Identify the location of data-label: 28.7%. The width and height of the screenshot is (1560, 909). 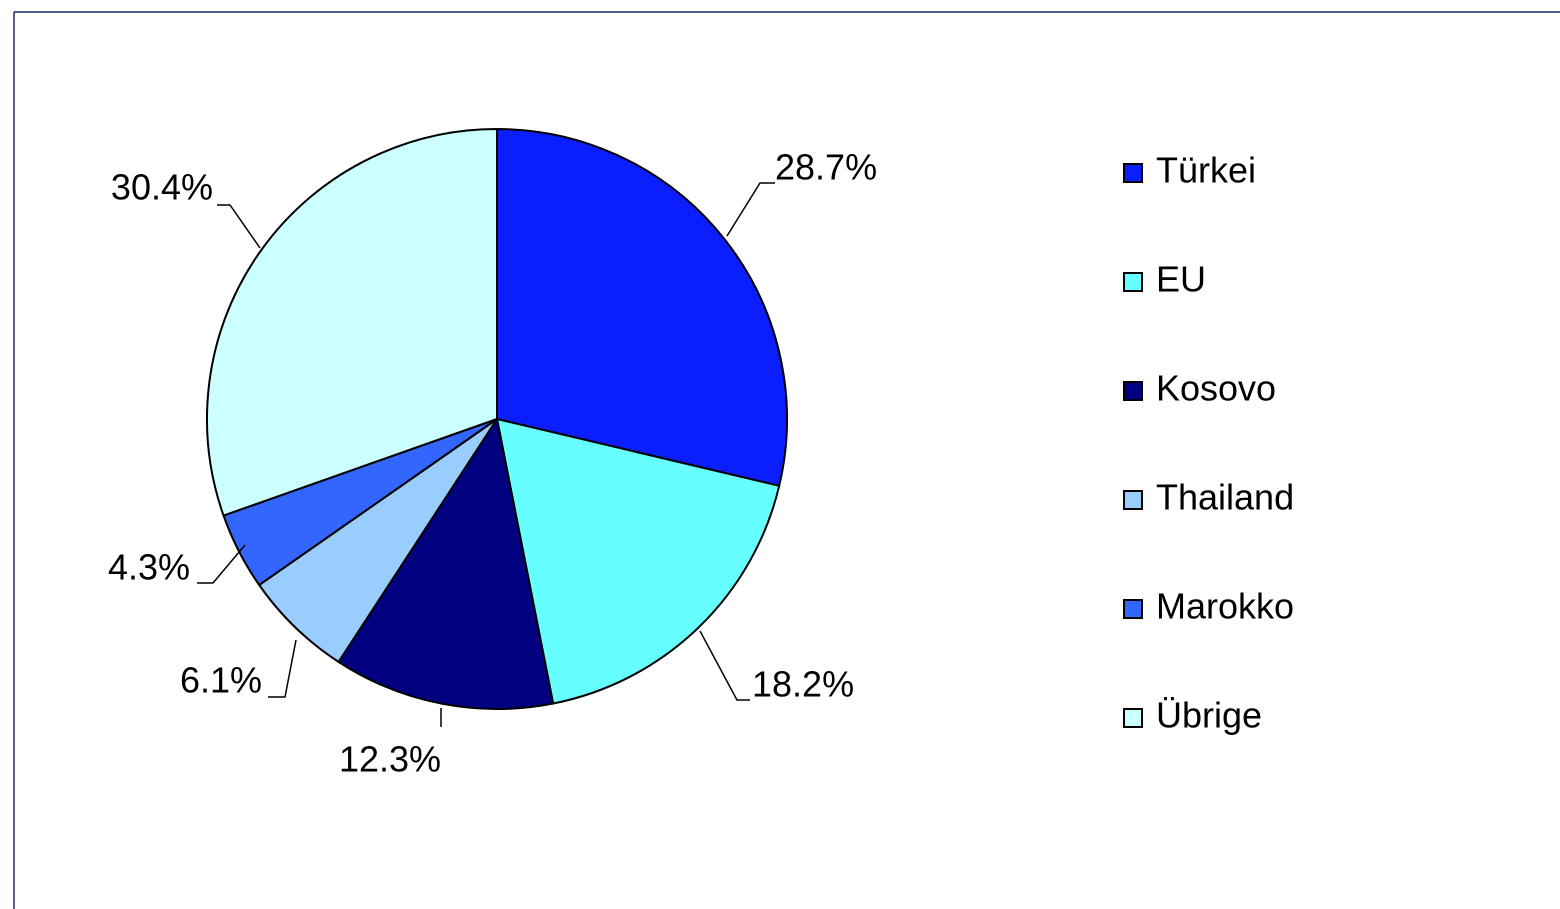
(826, 167).